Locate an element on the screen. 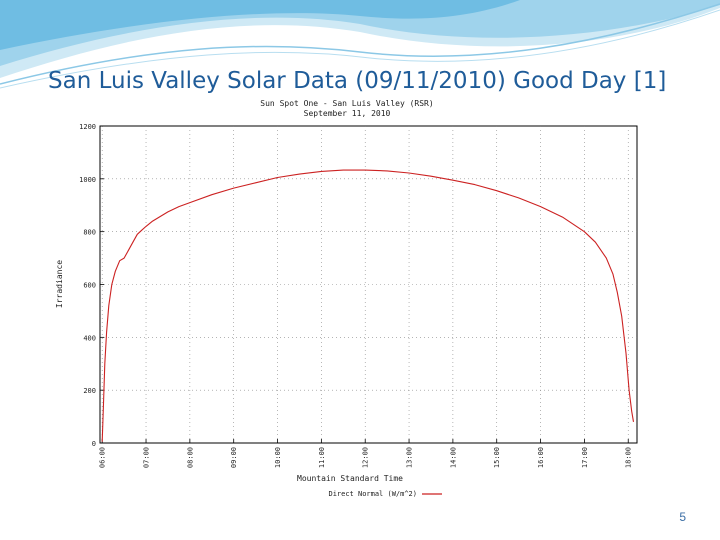 This screenshot has height=540, width=720. legend: Direct Normal (W/m^2) is located at coordinates (385, 494).